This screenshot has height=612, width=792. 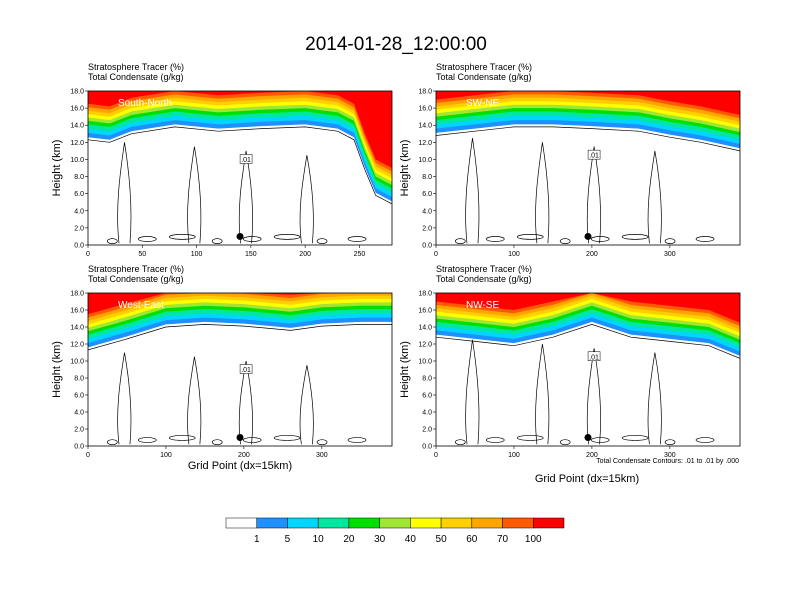 What do you see at coordinates (79, 246) in the screenshot?
I see `y-tick-label: 0.0` at bounding box center [79, 246].